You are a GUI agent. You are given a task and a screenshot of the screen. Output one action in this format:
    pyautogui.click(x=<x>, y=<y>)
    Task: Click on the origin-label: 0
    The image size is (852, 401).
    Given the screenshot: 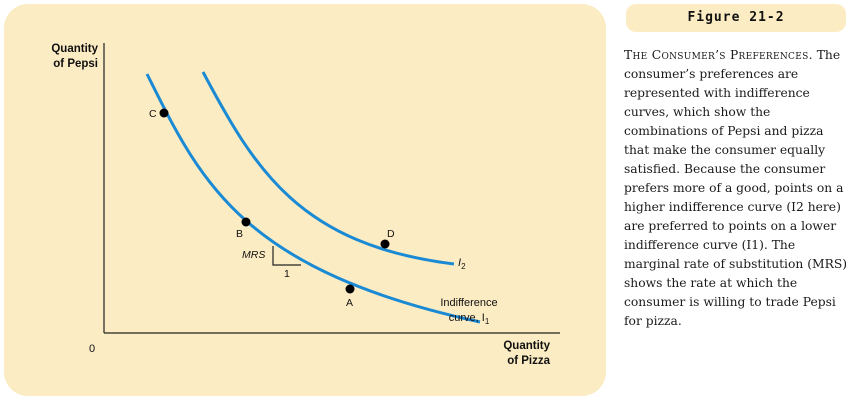 What is the action you would take?
    pyautogui.click(x=92, y=349)
    